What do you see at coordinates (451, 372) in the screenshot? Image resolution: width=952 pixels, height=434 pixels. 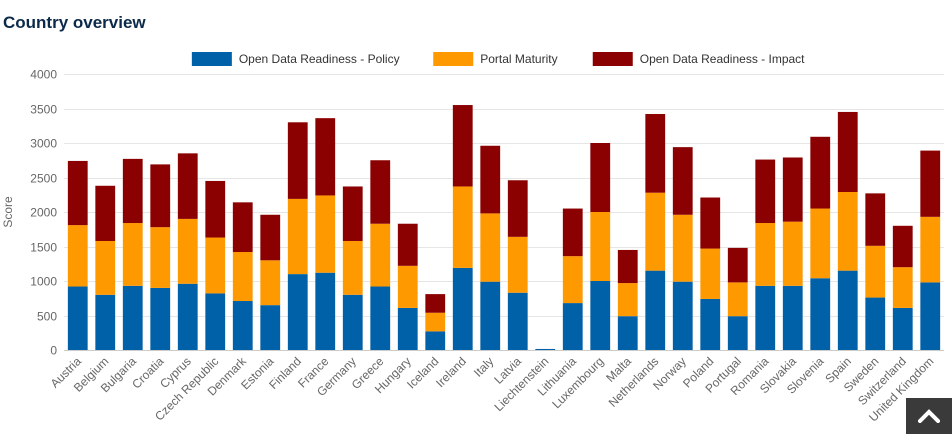 I see `x-tick-label: Ireland` at bounding box center [451, 372].